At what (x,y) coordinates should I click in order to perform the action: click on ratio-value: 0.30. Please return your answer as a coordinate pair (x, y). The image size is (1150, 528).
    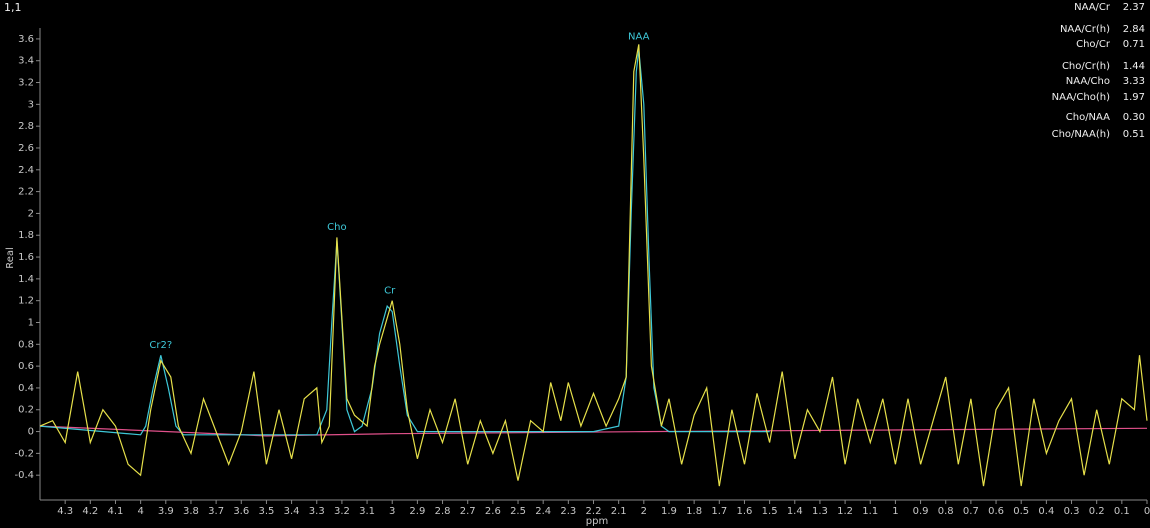
    Looking at the image, I should click on (1134, 117).